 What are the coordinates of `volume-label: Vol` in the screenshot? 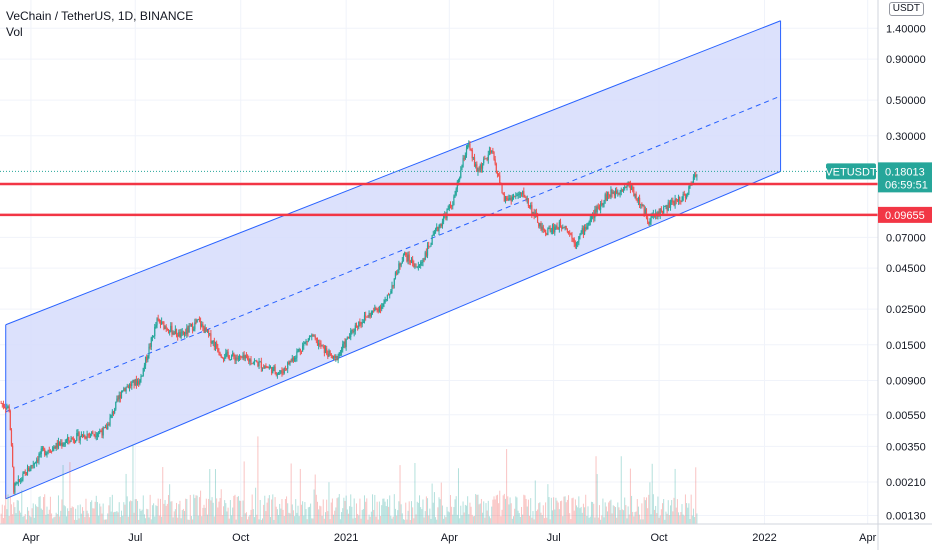 It's located at (14, 32).